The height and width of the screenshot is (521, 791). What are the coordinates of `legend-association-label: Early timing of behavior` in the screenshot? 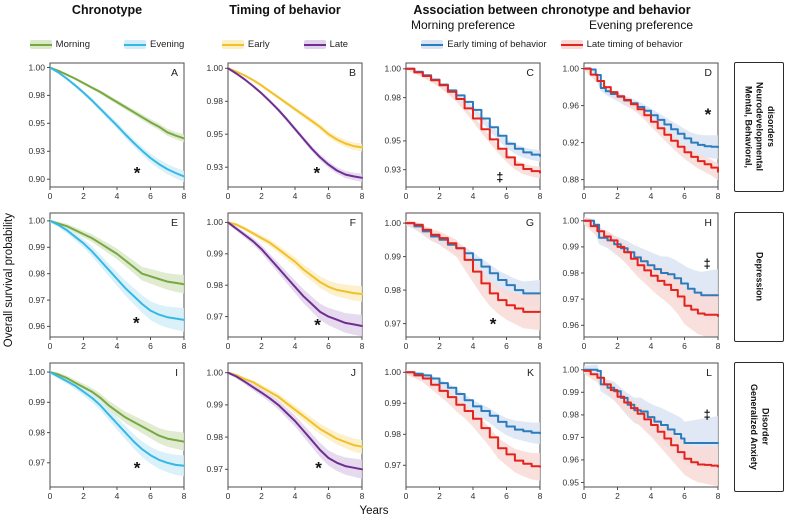 It's located at (497, 44).